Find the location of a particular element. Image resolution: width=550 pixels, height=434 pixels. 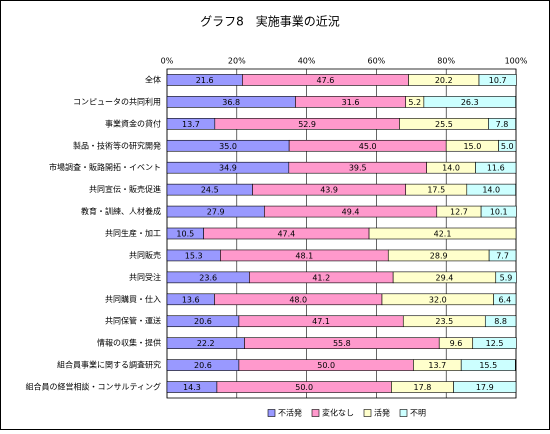

value-label: 10.5 is located at coordinates (185, 234).